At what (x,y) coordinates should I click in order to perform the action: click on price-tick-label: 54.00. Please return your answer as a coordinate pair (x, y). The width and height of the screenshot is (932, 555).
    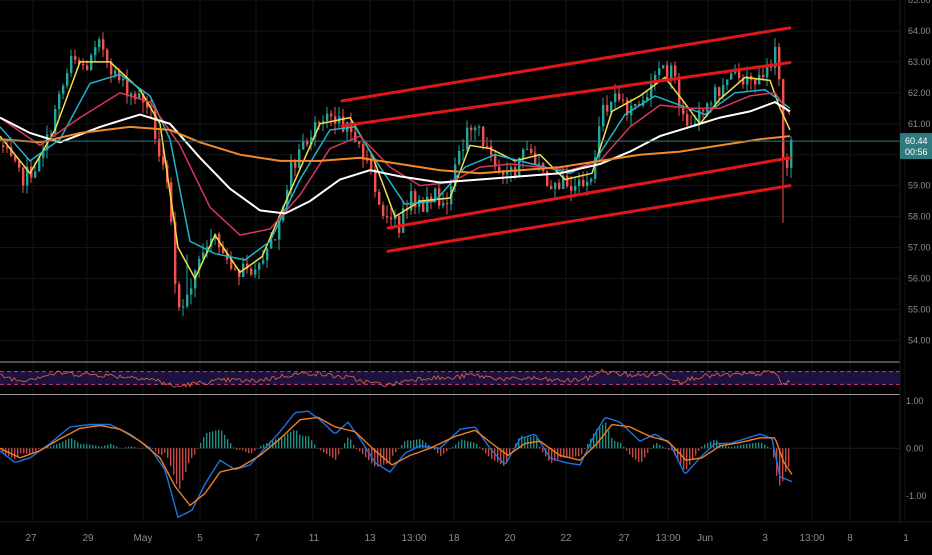
    Looking at the image, I should click on (919, 340).